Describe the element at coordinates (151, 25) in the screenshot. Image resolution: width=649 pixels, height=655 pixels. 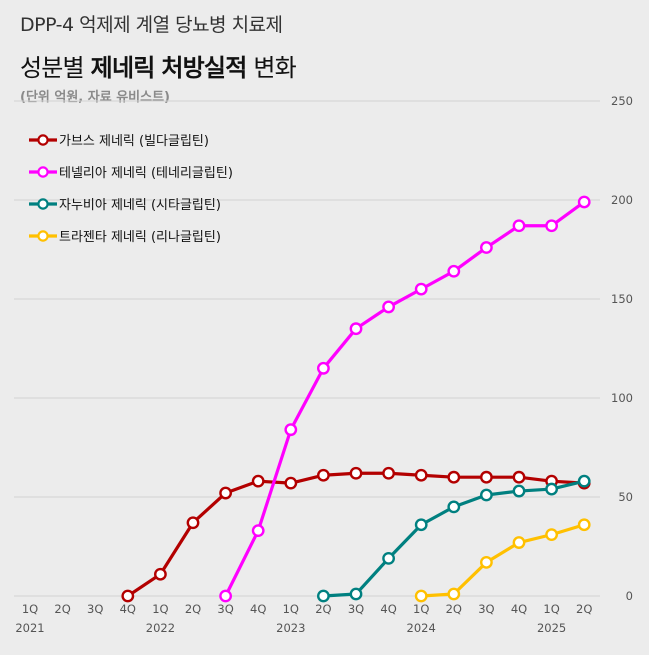
I see `chart-supertitle: DPP-4 억제제 계열 당뇨병 치료제` at that location.